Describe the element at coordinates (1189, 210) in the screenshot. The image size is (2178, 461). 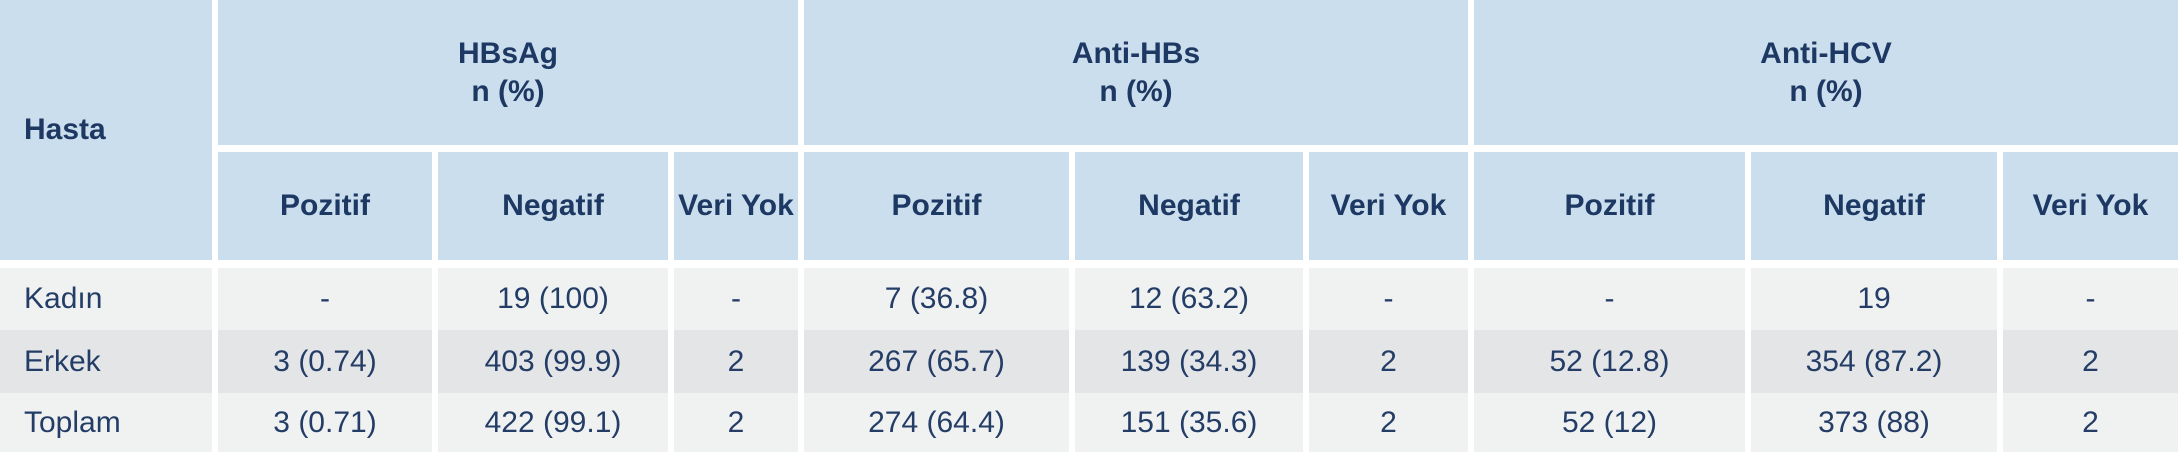
I see `subheader-antihbs-negatif: Negatif` at that location.